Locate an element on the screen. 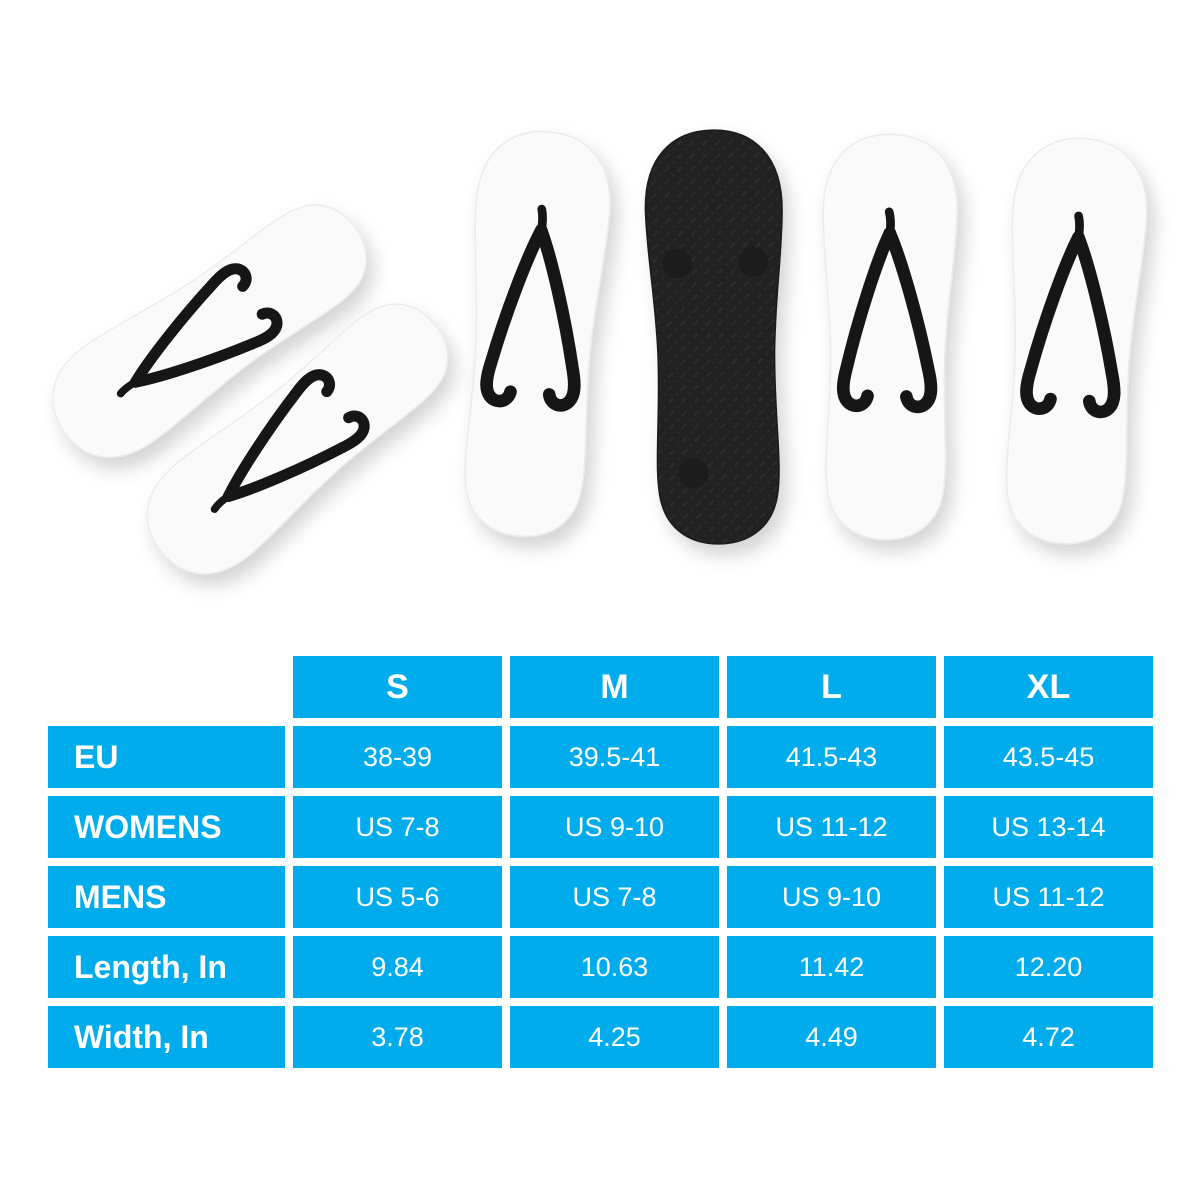 The width and height of the screenshot is (1200, 1200). table-row-length: Length, In 9.84 10.63 11.42 12.20 is located at coordinates (600, 967).